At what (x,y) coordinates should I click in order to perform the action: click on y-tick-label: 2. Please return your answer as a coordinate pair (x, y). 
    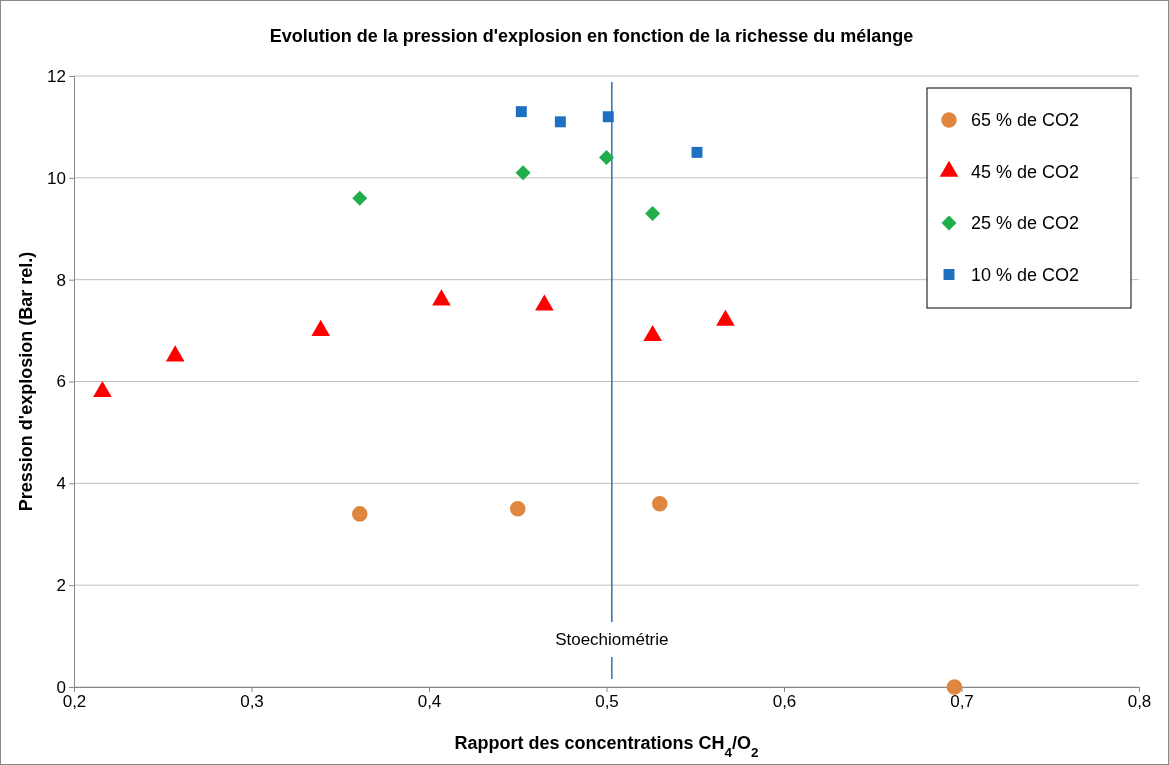
    Looking at the image, I should click on (61, 586).